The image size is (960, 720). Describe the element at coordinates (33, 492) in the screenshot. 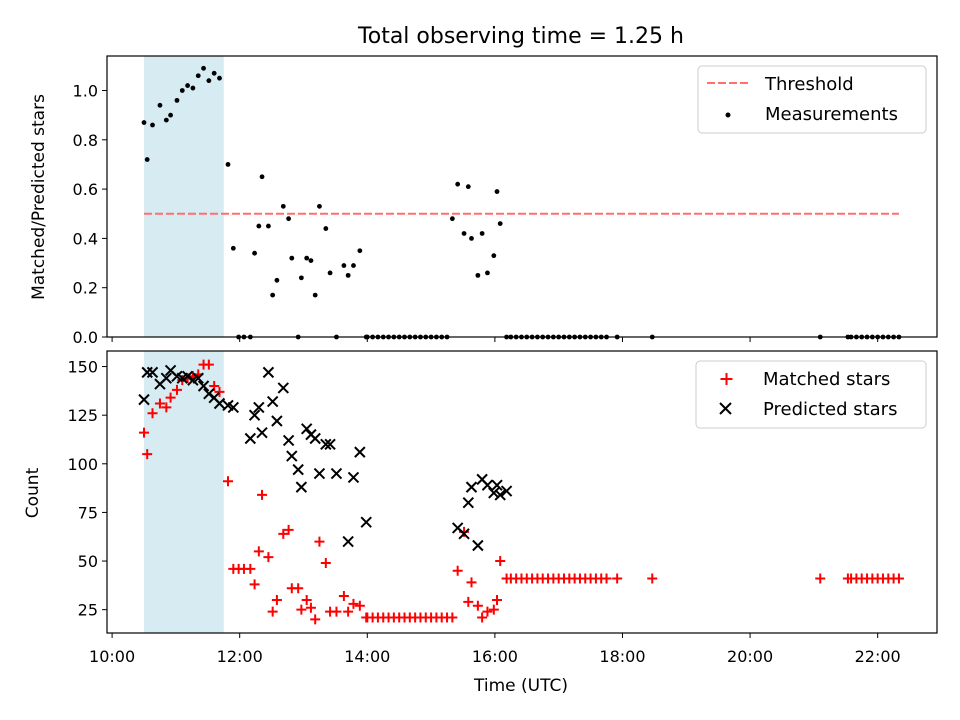

I see `bottom-y-axis-label: Count` at that location.